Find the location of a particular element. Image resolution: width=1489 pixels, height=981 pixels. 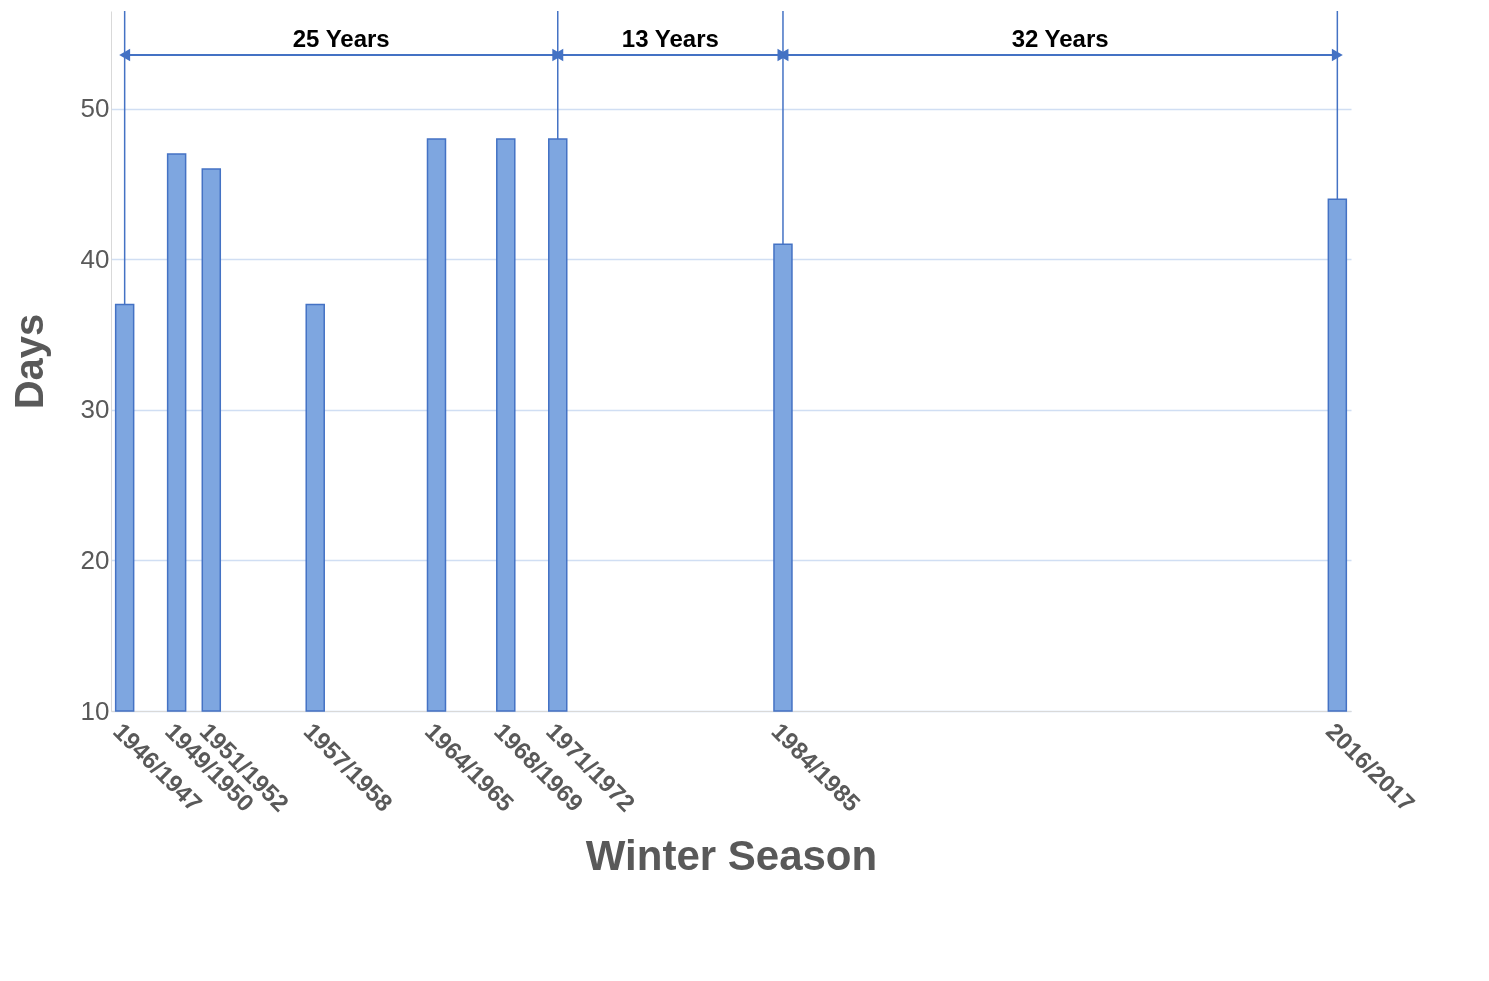

y-tick-label: 20 is located at coordinates (95, 559).